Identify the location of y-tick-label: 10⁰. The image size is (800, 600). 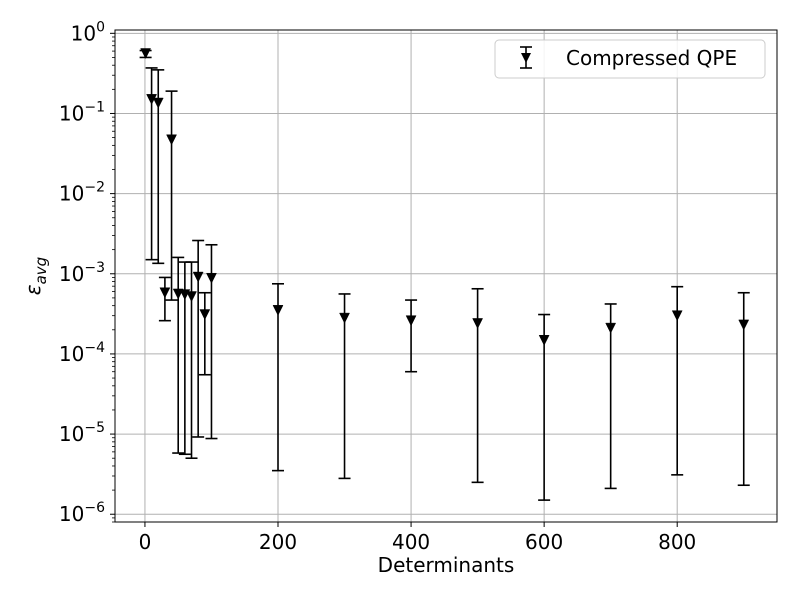
(88, 32).